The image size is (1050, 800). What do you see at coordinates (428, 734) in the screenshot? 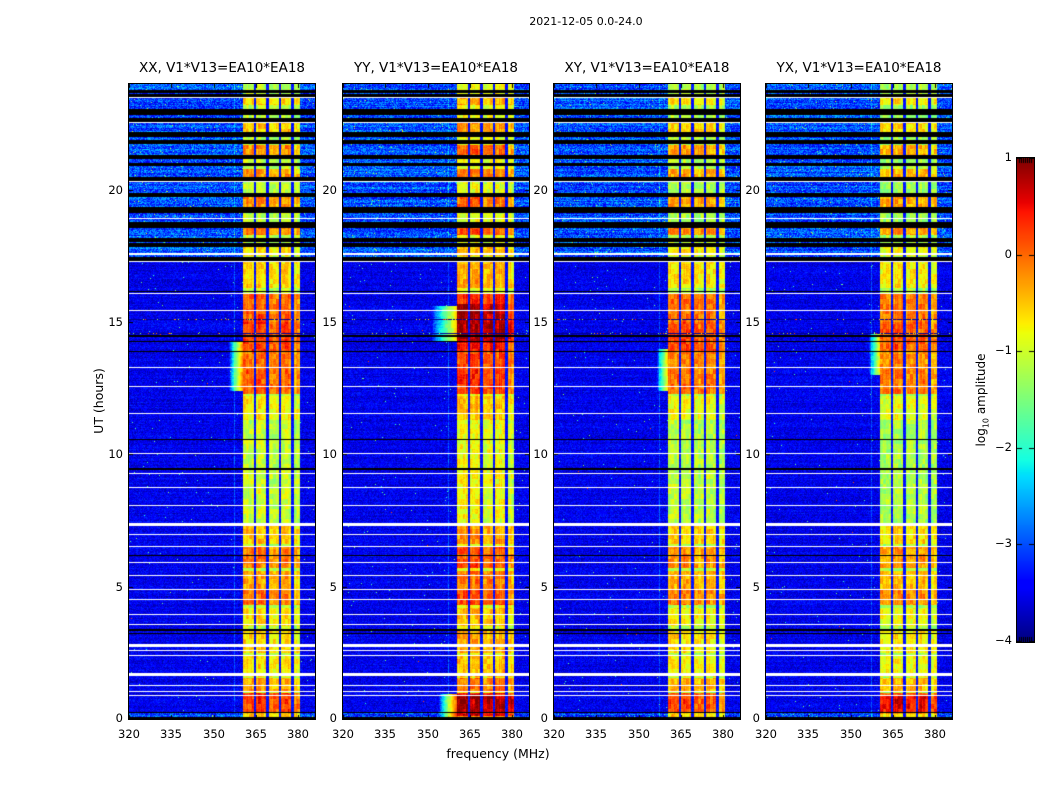
I see `x-tick-label-yy-350: 350` at bounding box center [428, 734].